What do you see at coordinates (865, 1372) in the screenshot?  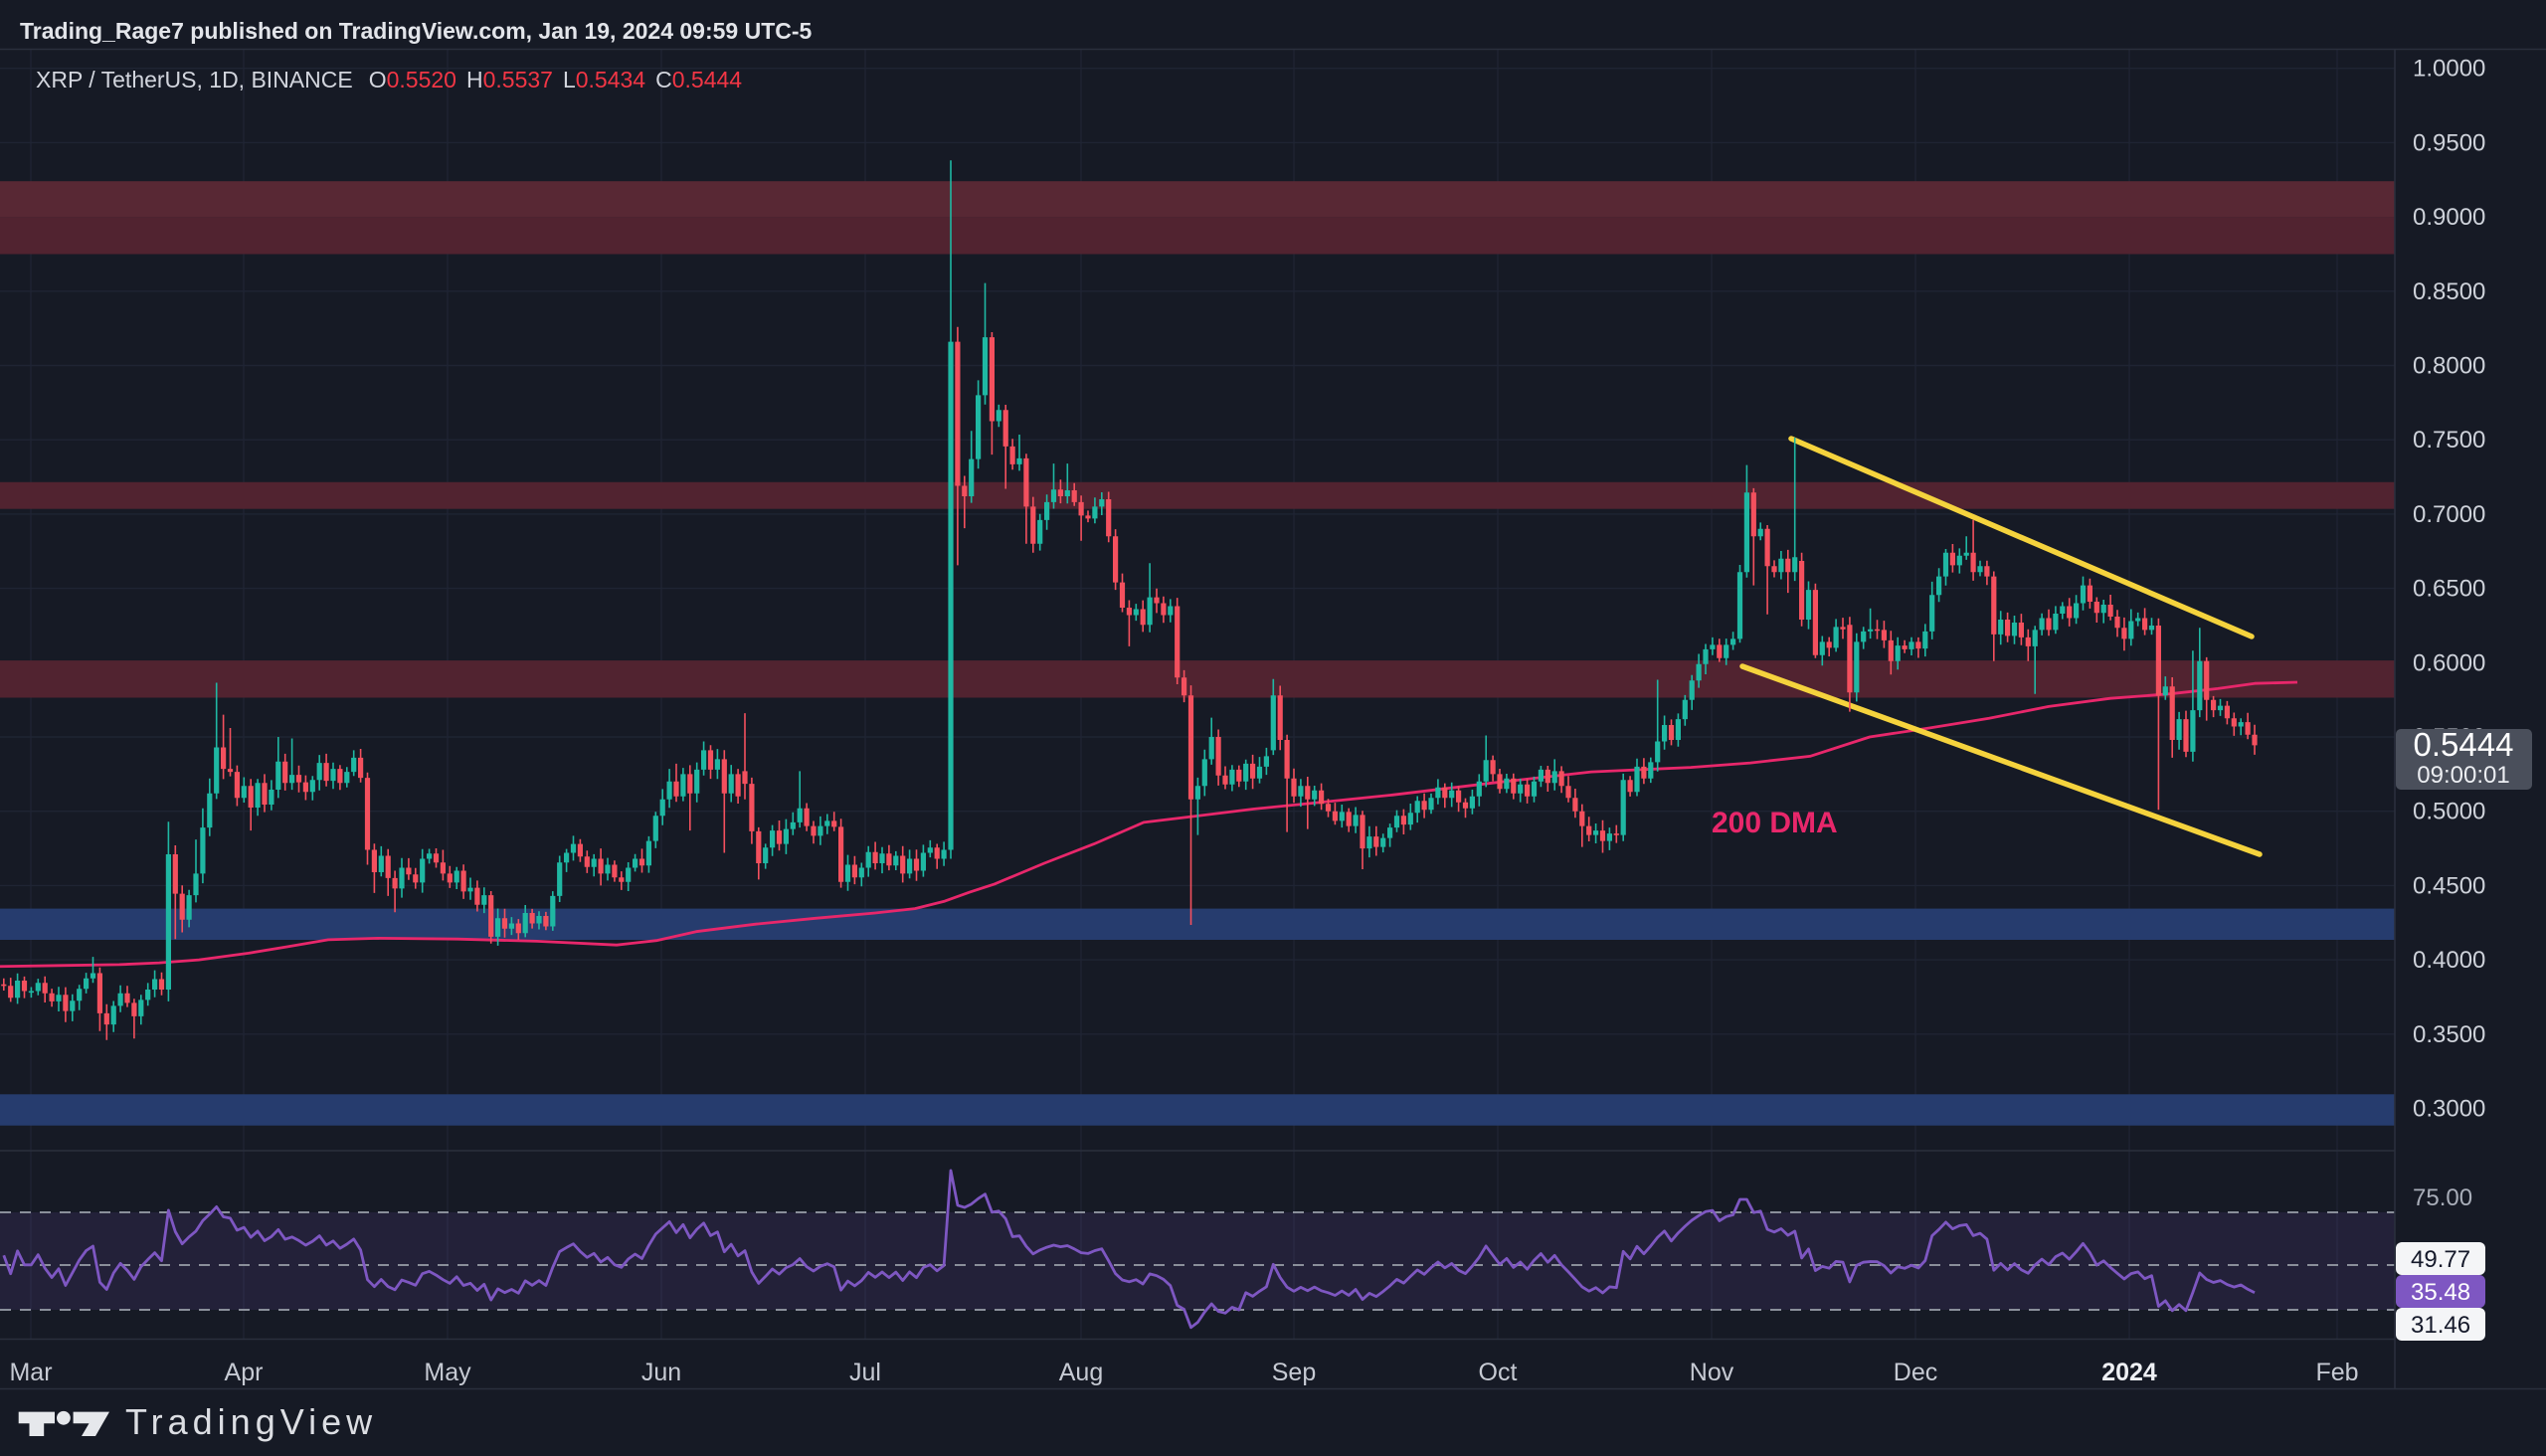 I see `svg-text: Jul` at bounding box center [865, 1372].